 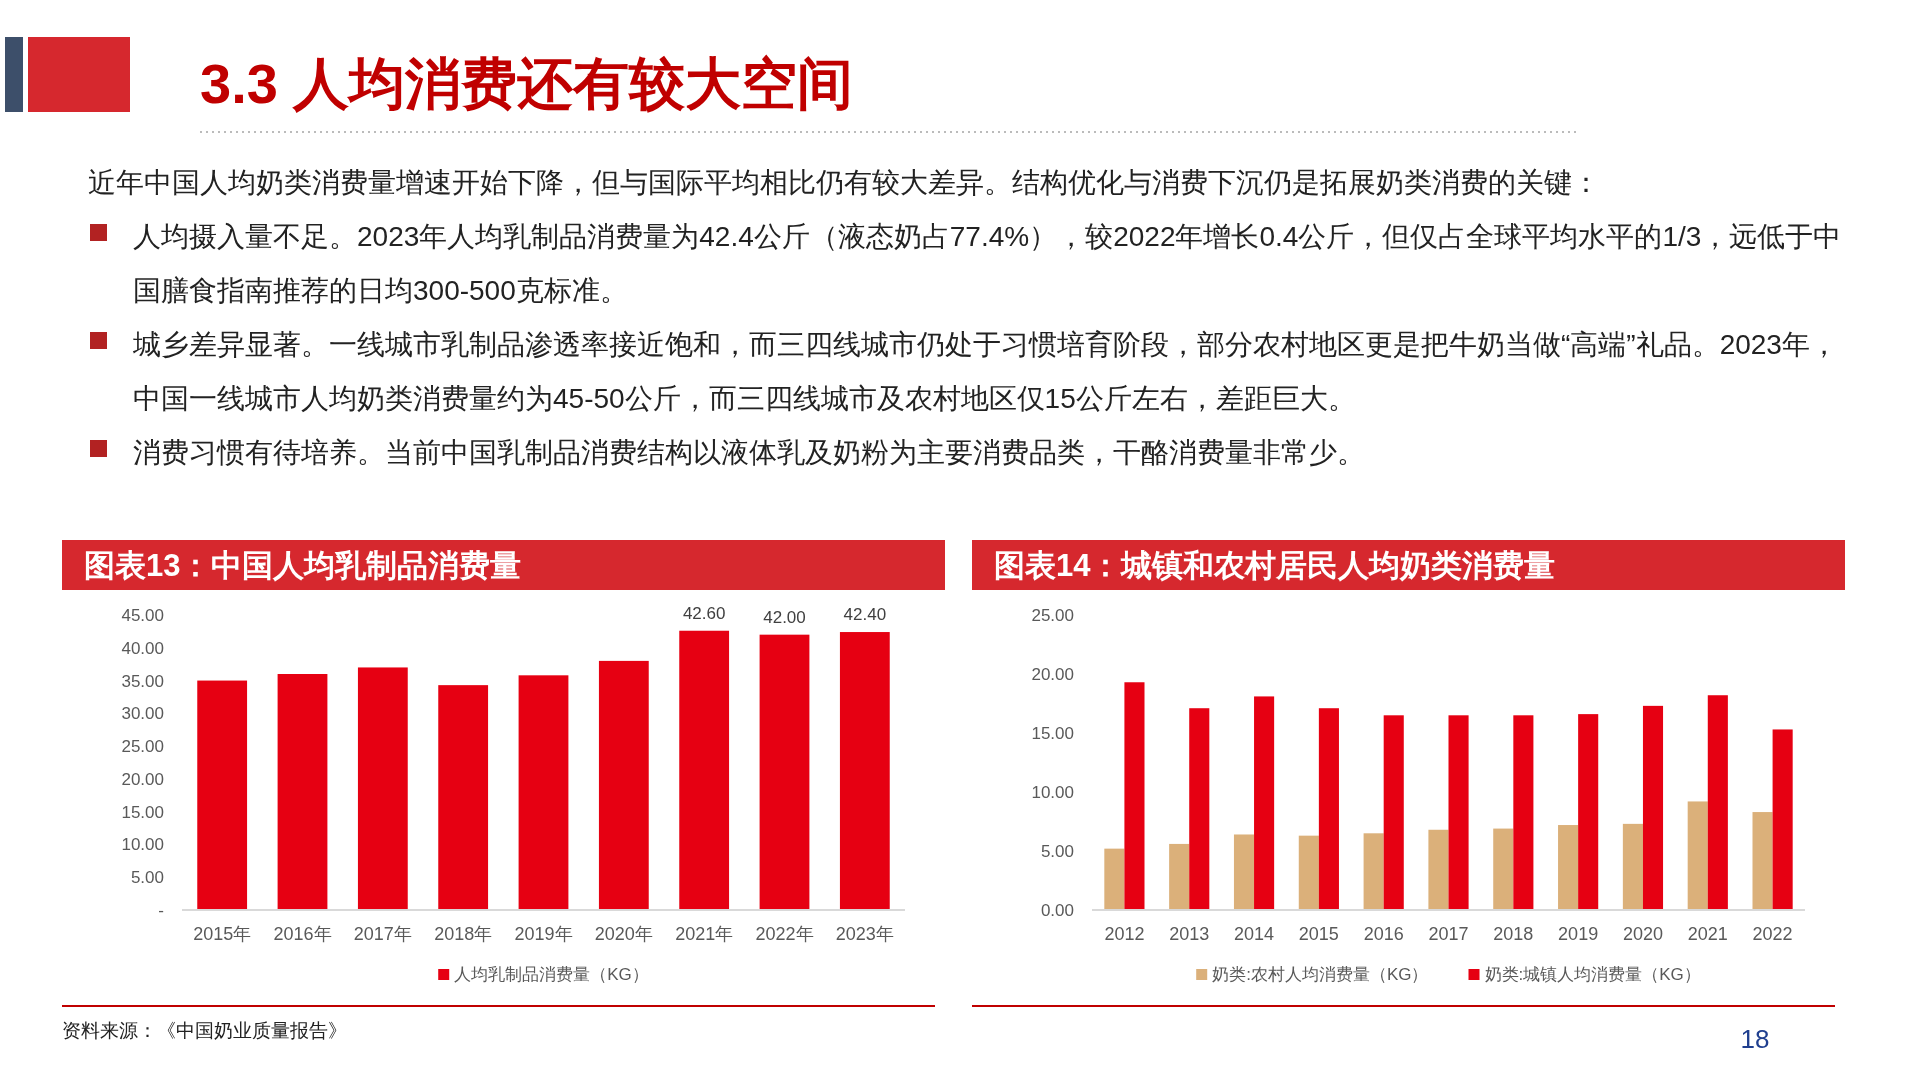 I want to click on x-tick-label: 2013, so click(x=1189, y=934).